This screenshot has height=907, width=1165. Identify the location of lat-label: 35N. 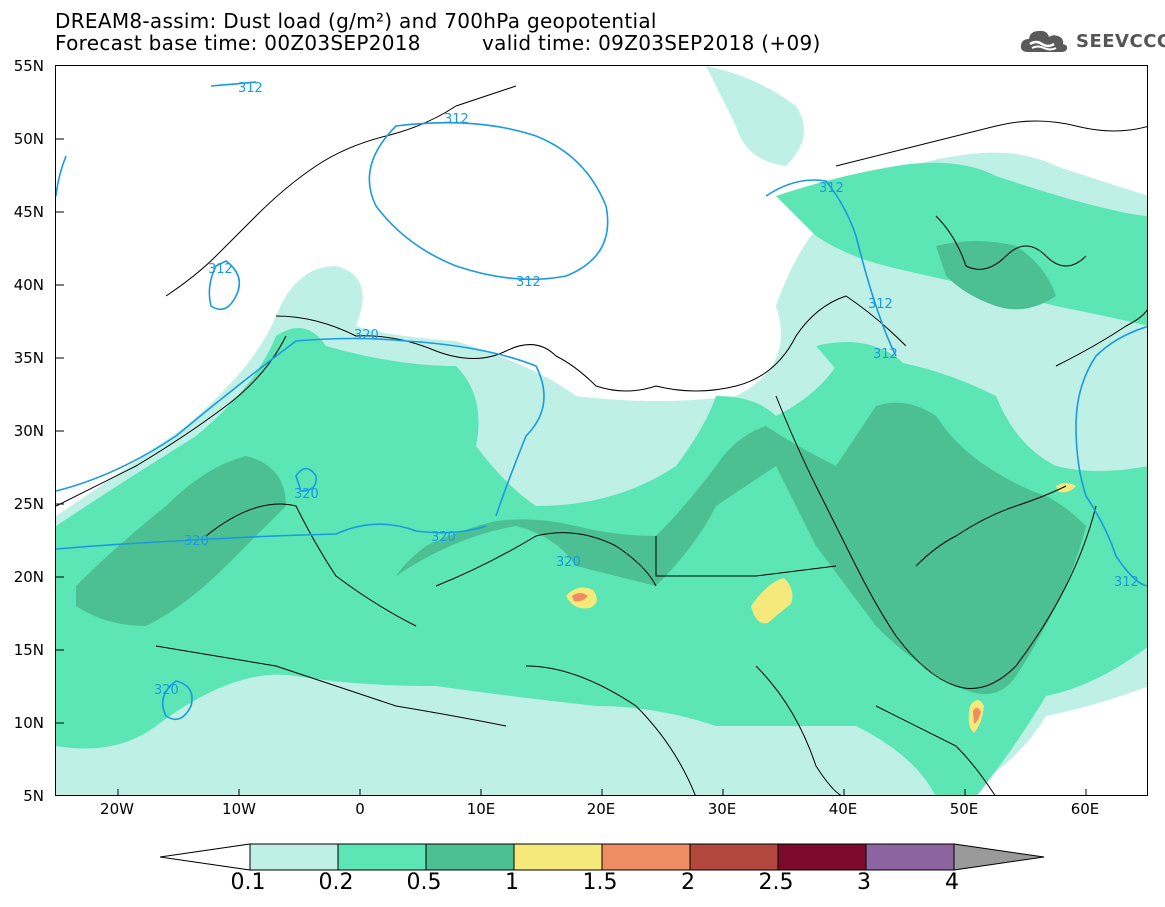
(28, 358).